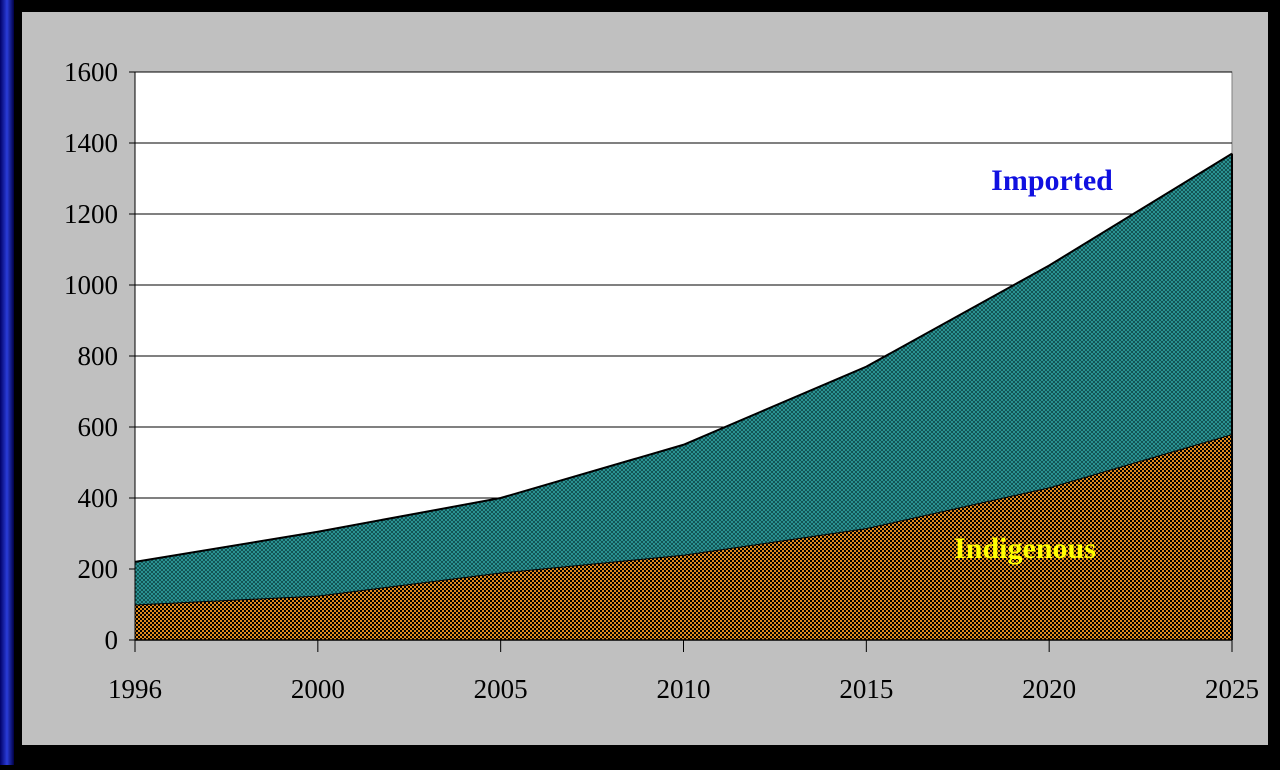 The width and height of the screenshot is (1280, 770). I want to click on y-tick-label: 200, so click(98, 569).